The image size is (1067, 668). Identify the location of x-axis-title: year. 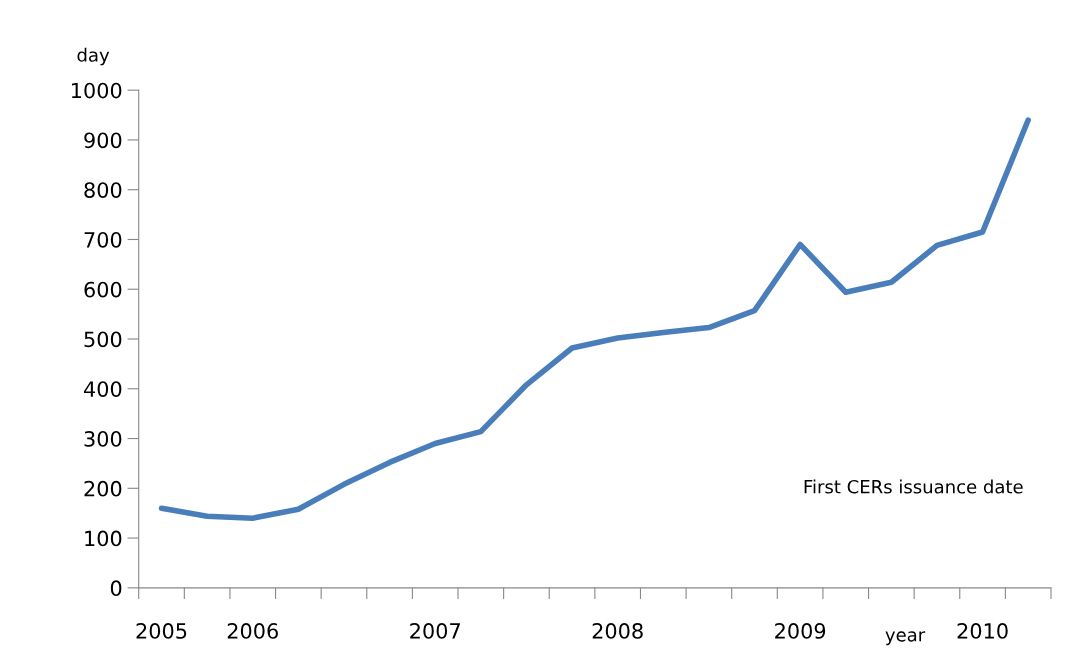
(905, 638).